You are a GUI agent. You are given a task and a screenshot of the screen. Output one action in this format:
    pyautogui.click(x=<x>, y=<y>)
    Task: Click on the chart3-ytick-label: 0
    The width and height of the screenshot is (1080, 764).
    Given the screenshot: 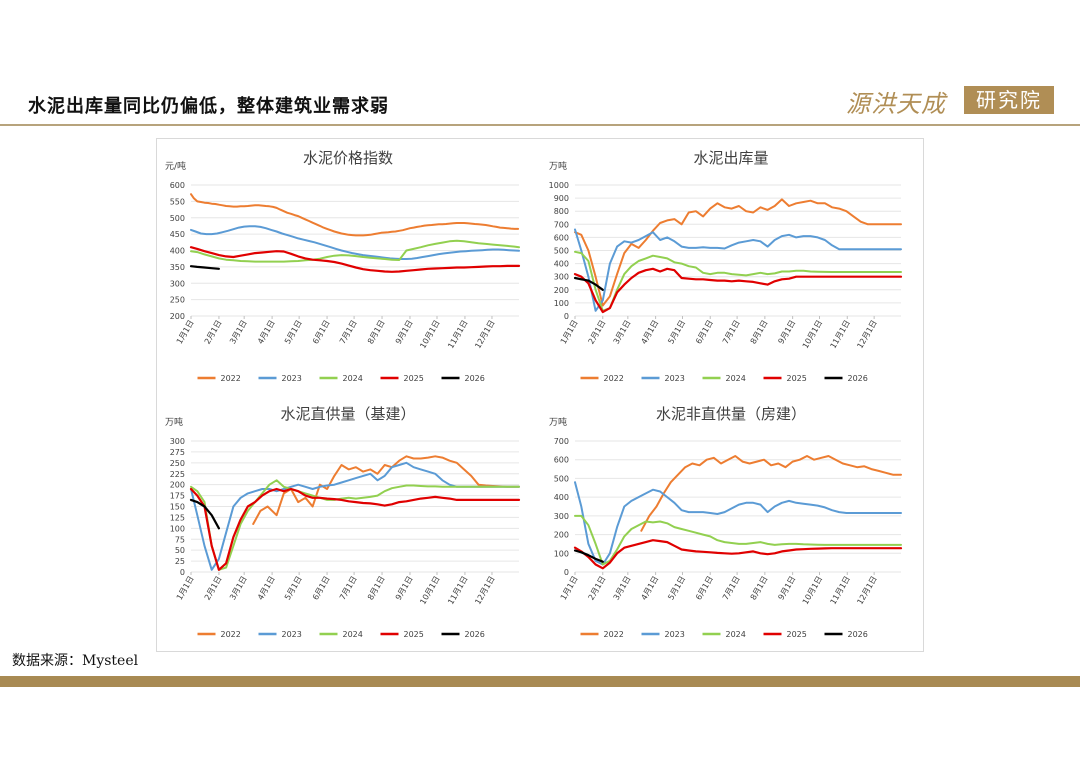 What is the action you would take?
    pyautogui.click(x=566, y=572)
    